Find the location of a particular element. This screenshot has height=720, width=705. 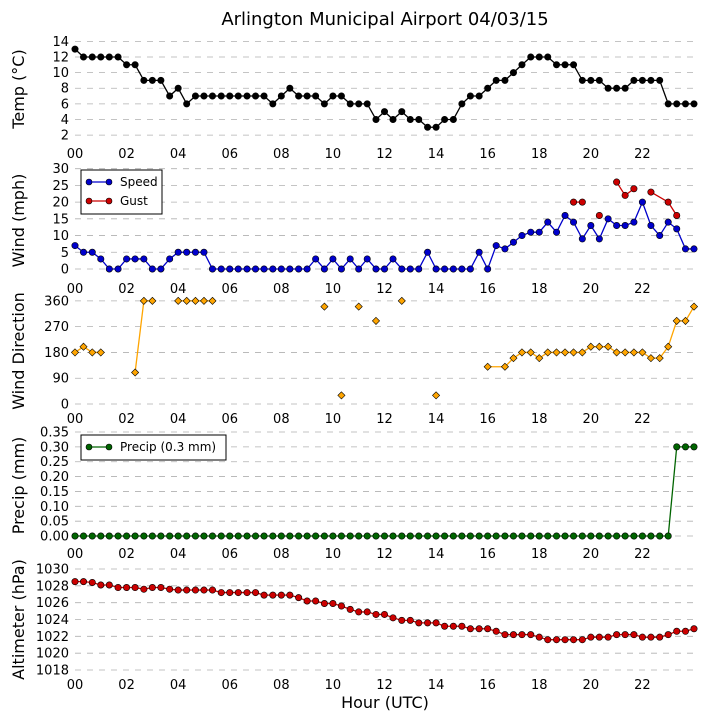

y-tick-label: 0 is located at coordinates (65, 405).